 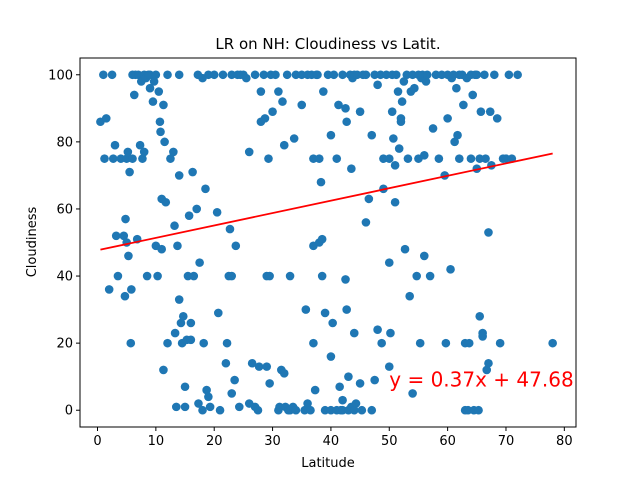 I want to click on y-tick-label-60: 60, so click(x=64, y=209).